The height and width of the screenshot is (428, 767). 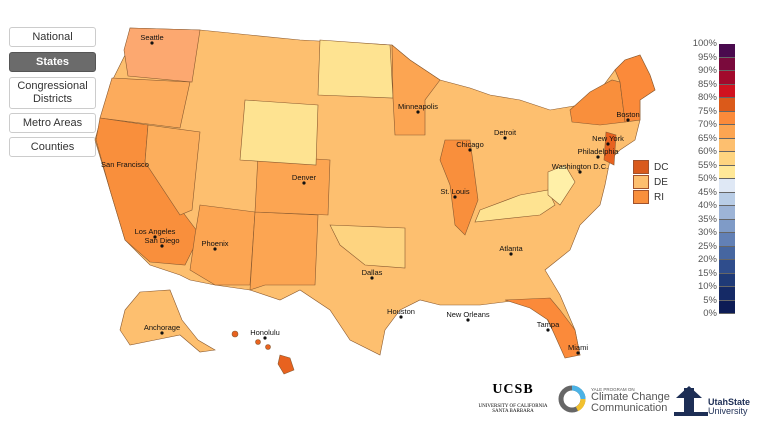 What do you see at coordinates (707, 286) in the screenshot?
I see `legend-label: 10%` at bounding box center [707, 286].